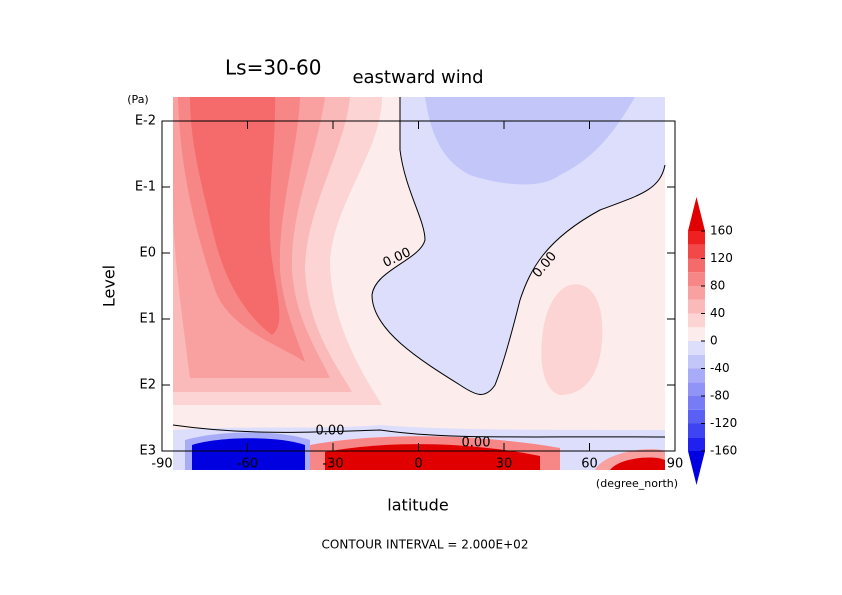  I want to click on x-tick-label: 90, so click(675, 464).